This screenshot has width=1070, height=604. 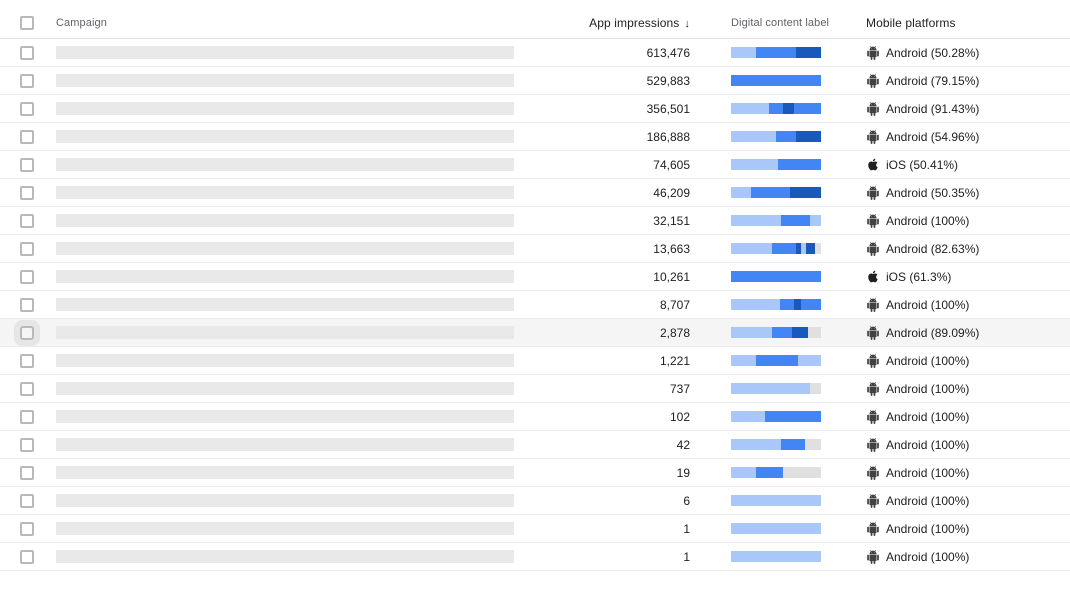 What do you see at coordinates (535, 53) in the screenshot?
I see `table-row: 613,476 Android (50.28%)` at bounding box center [535, 53].